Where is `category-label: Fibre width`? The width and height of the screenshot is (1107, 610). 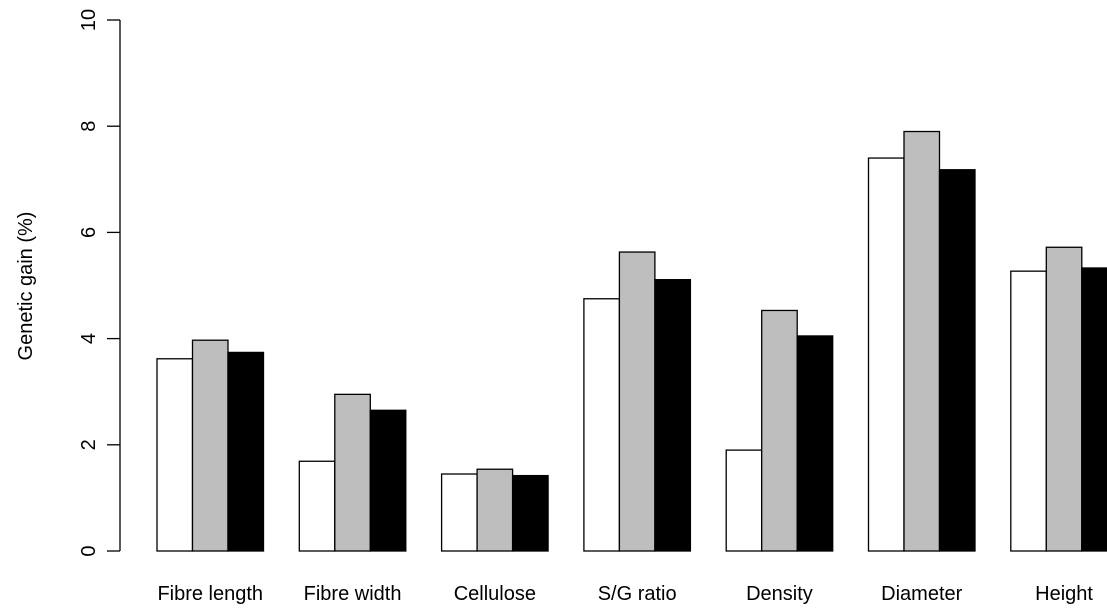 category-label: Fibre width is located at coordinates (353, 594).